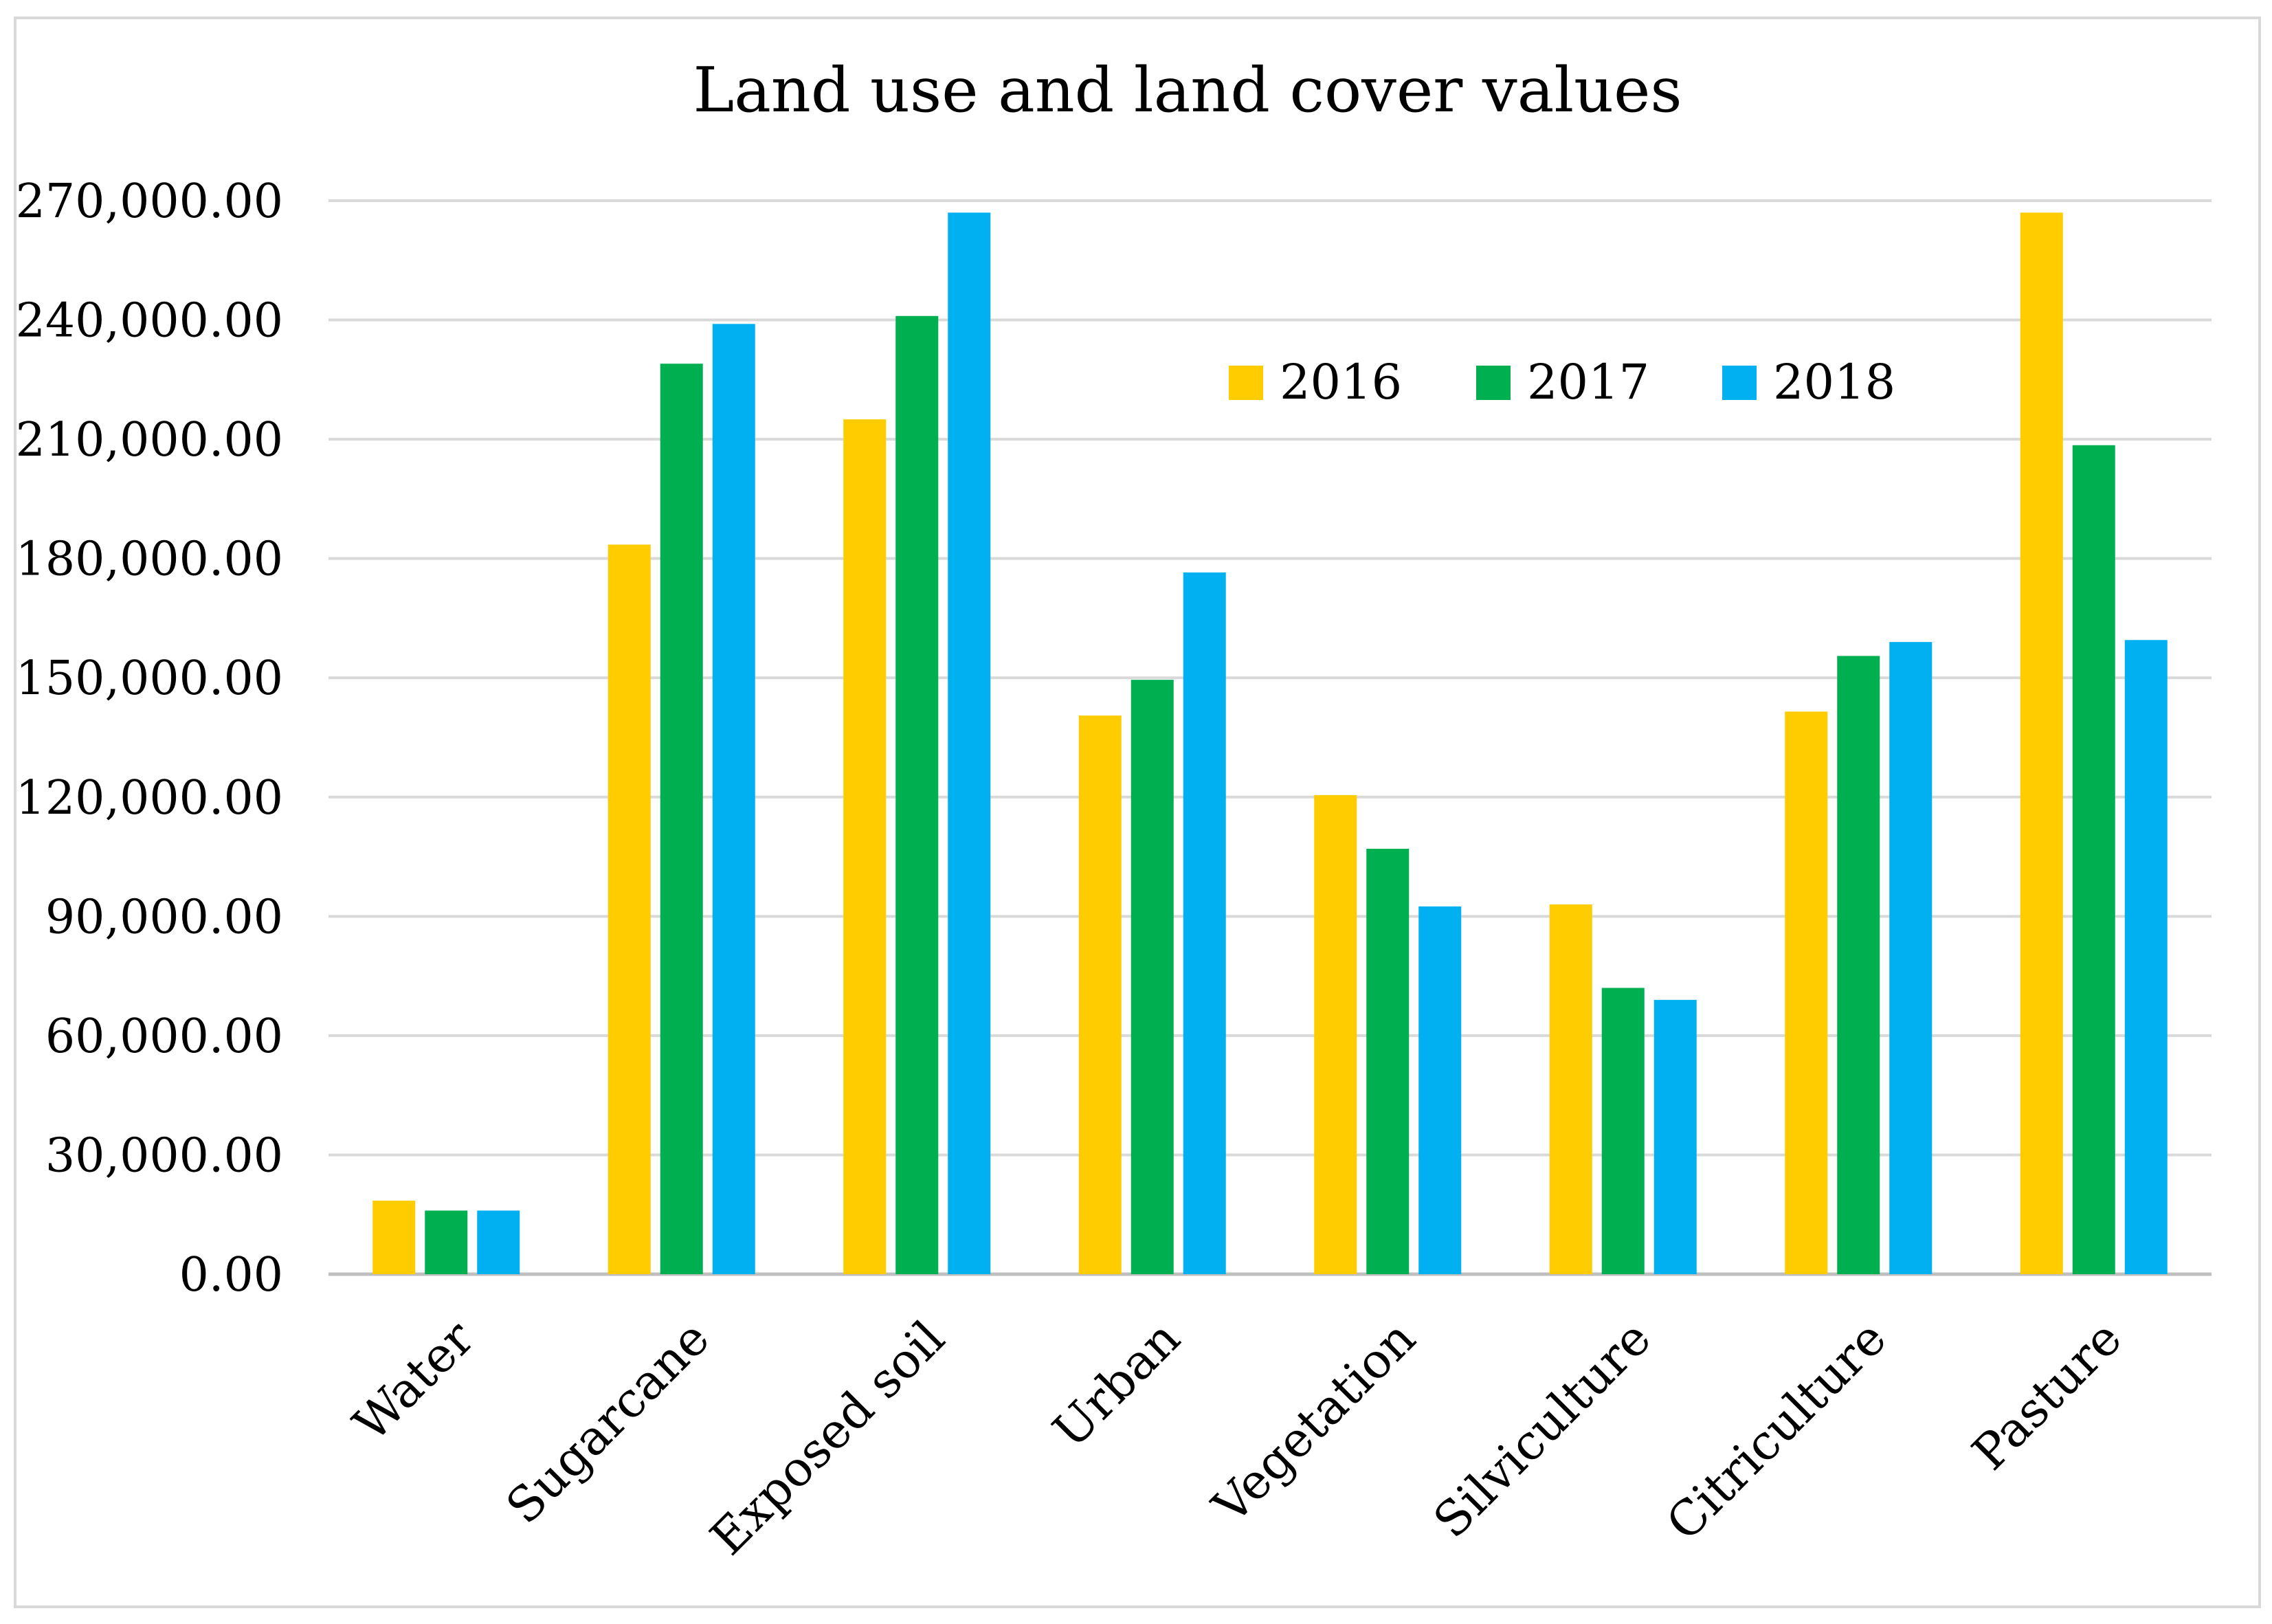 This screenshot has width=2272, height=1624. What do you see at coordinates (150, 798) in the screenshot?
I see `y-tick-label: 120,000.00` at bounding box center [150, 798].